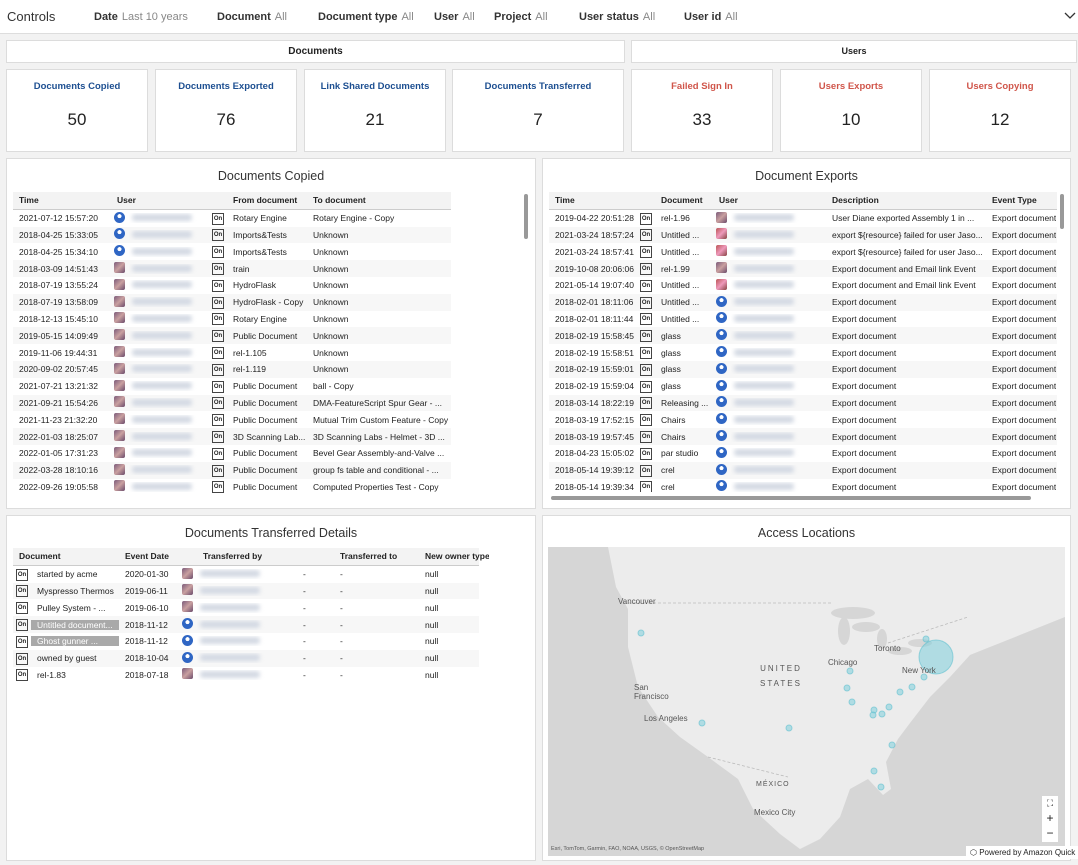  I want to click on user-avatar, so click(119, 385).